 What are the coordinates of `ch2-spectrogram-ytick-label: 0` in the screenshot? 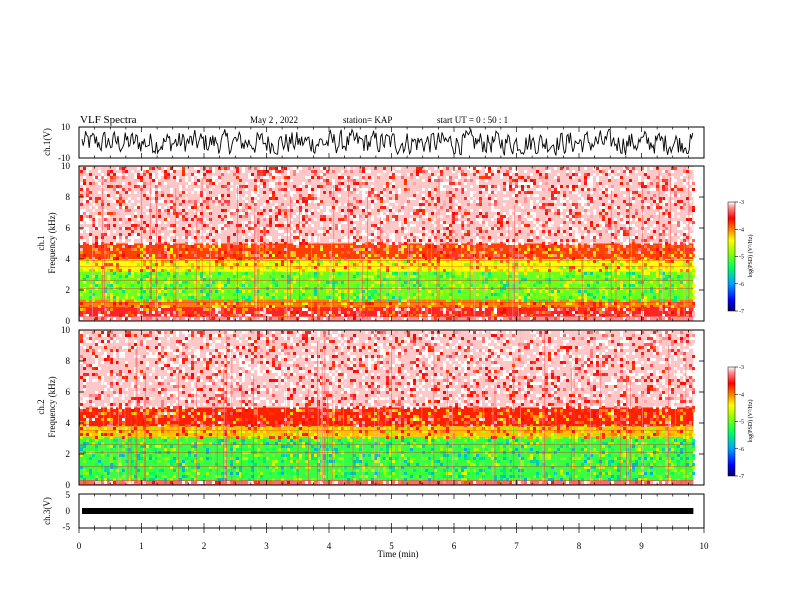 It's located at (68, 485).